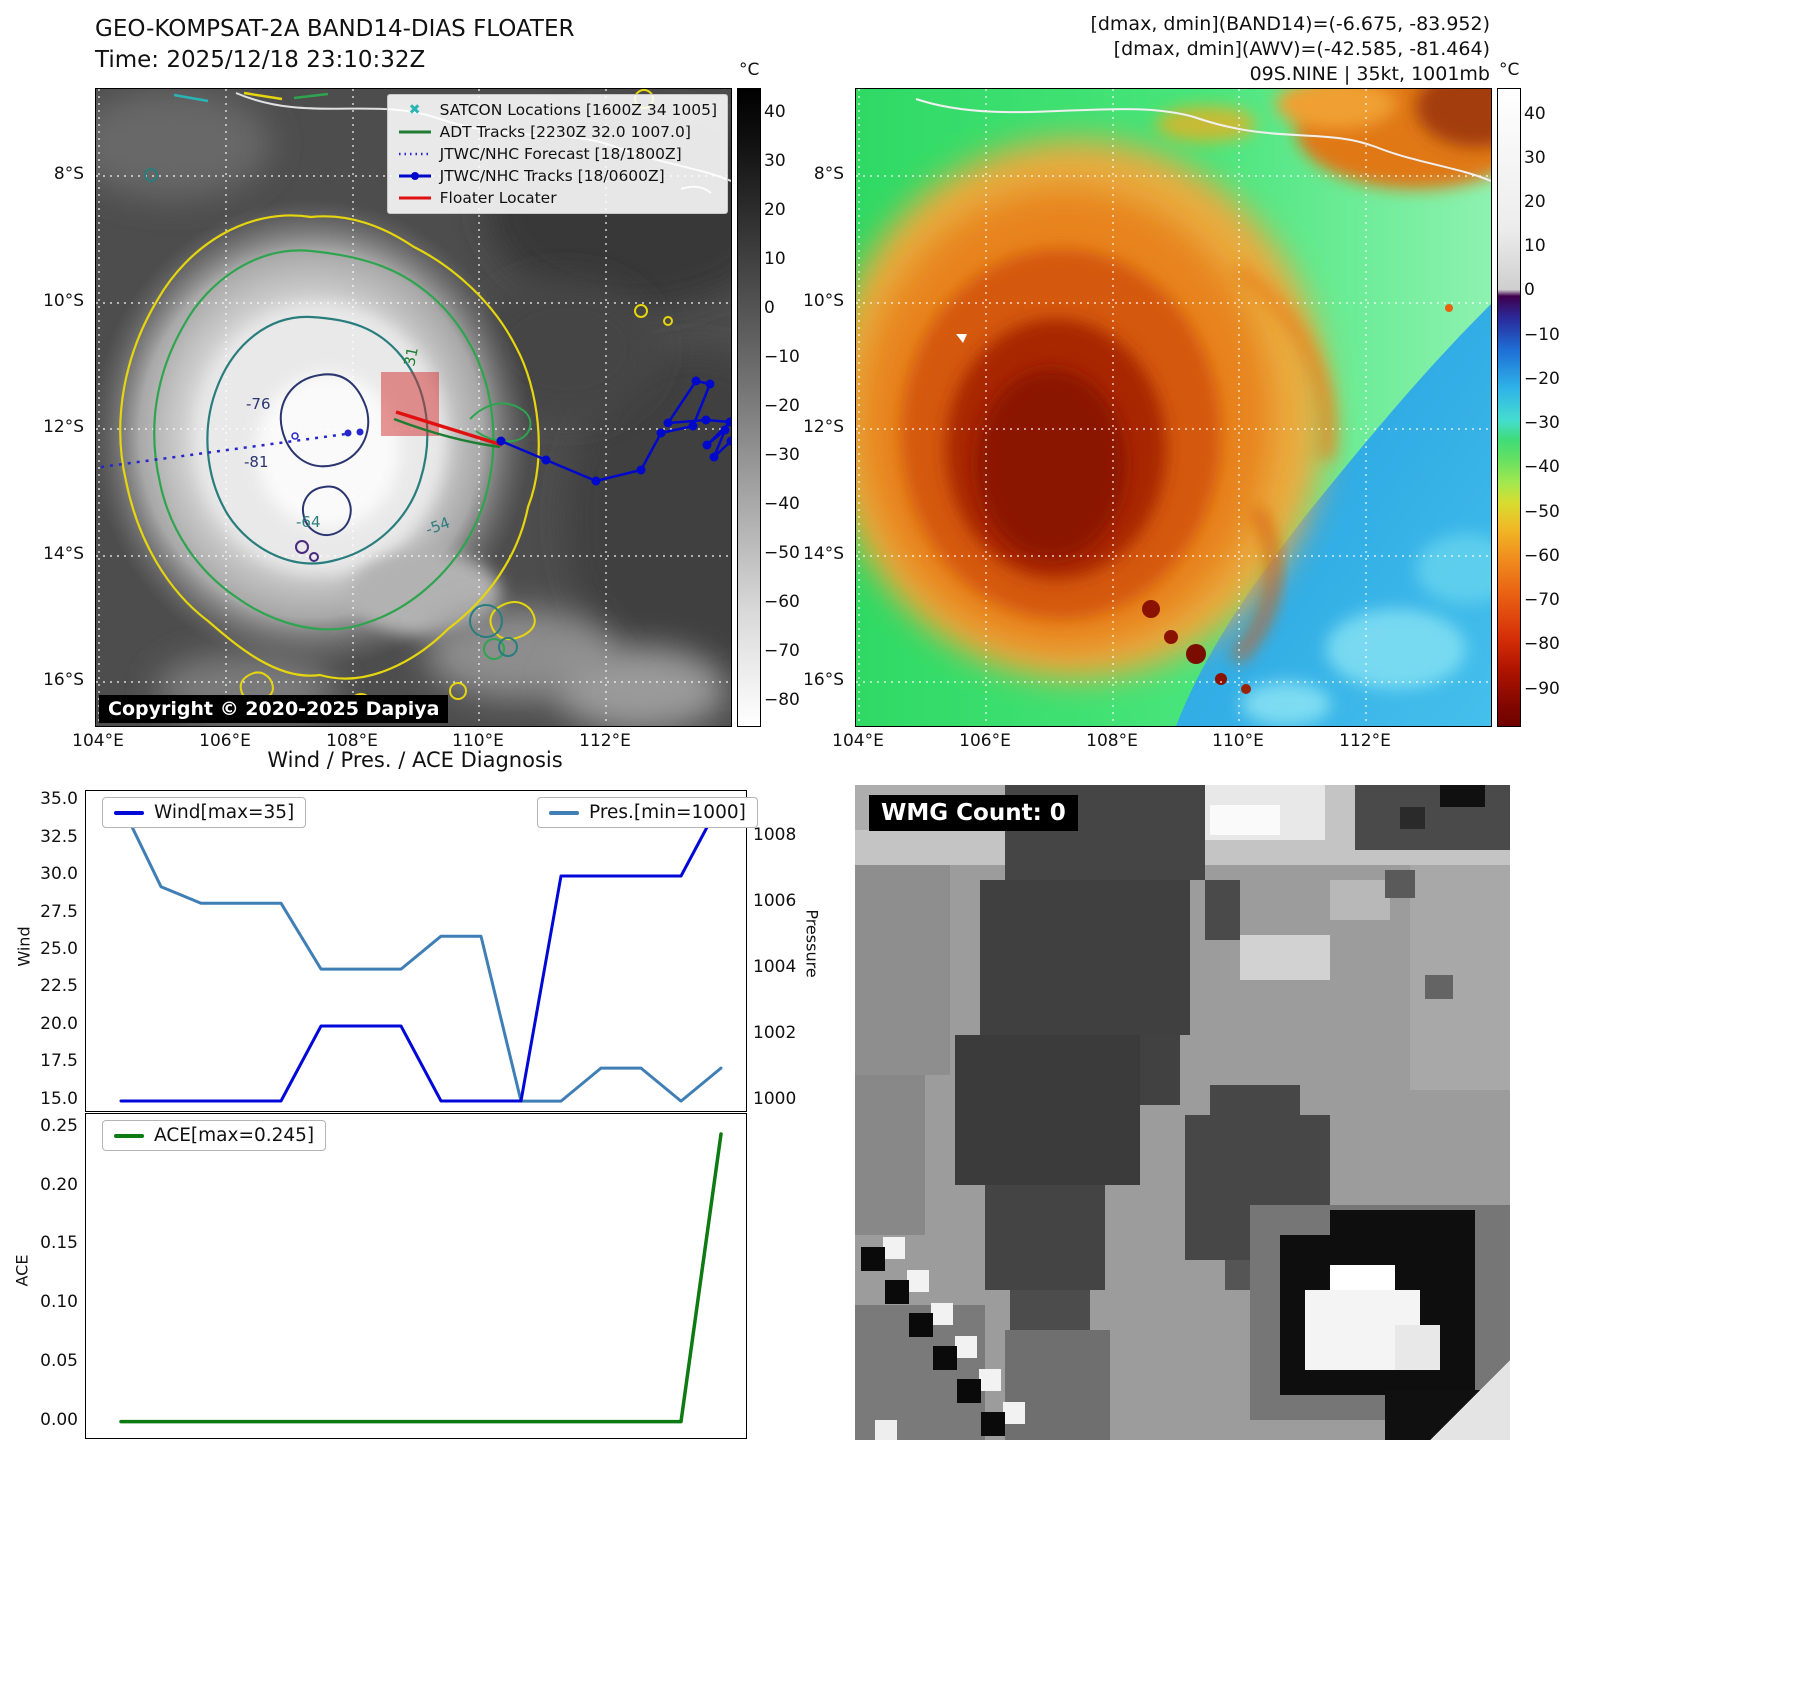  What do you see at coordinates (1542, 600) in the screenshot?
I see `awv-colorbar-tick: −70` at bounding box center [1542, 600].